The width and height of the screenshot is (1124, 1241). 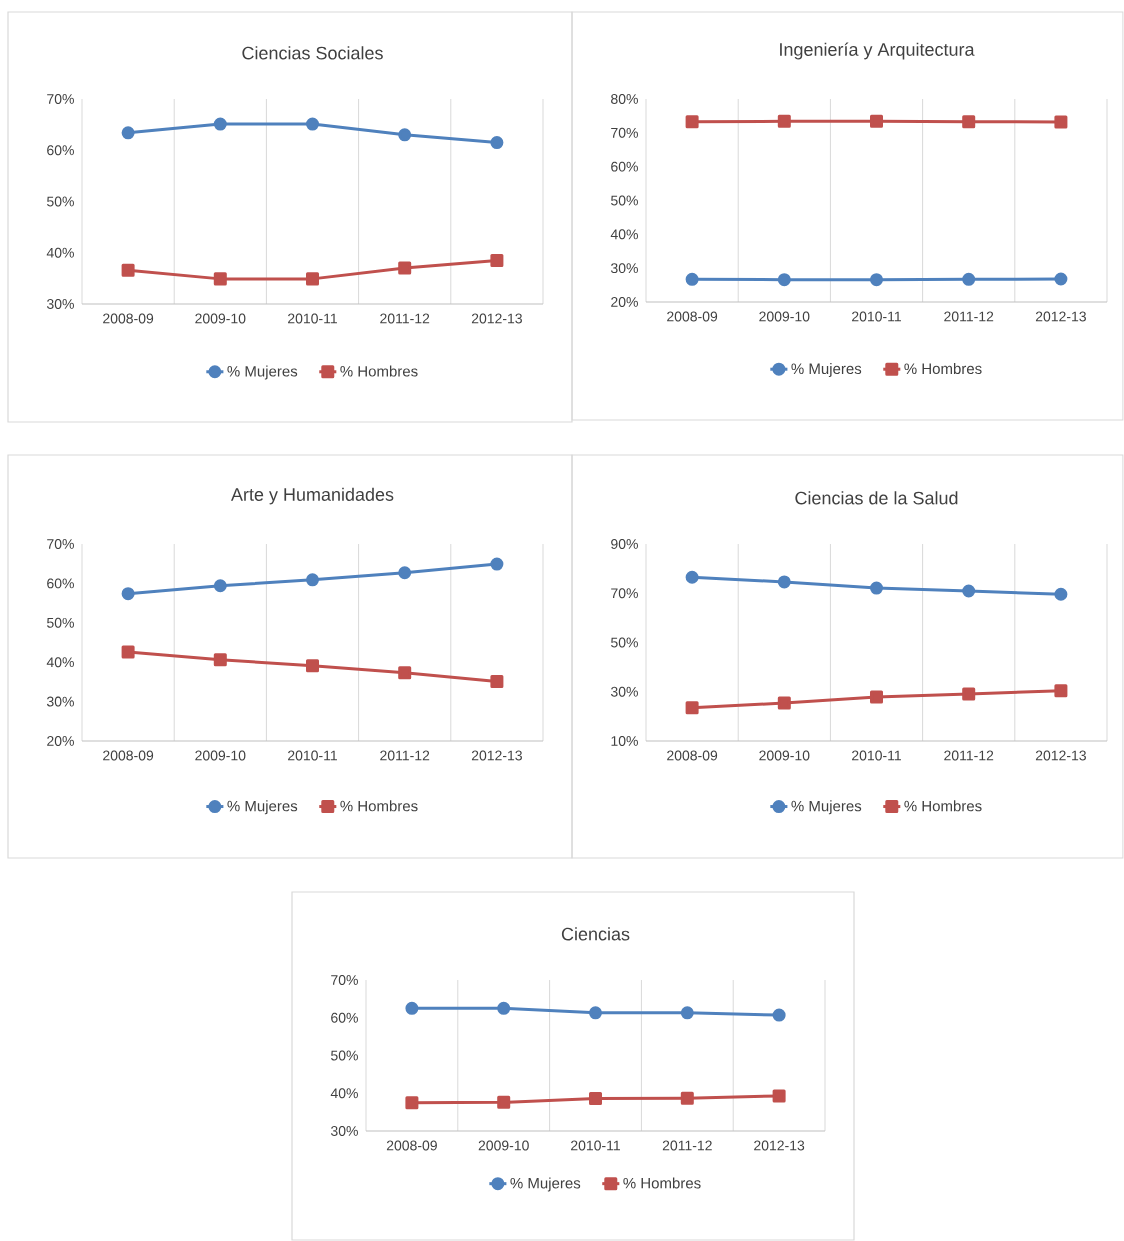 I want to click on chart-title: Arte y Humanidades, so click(x=312, y=496).